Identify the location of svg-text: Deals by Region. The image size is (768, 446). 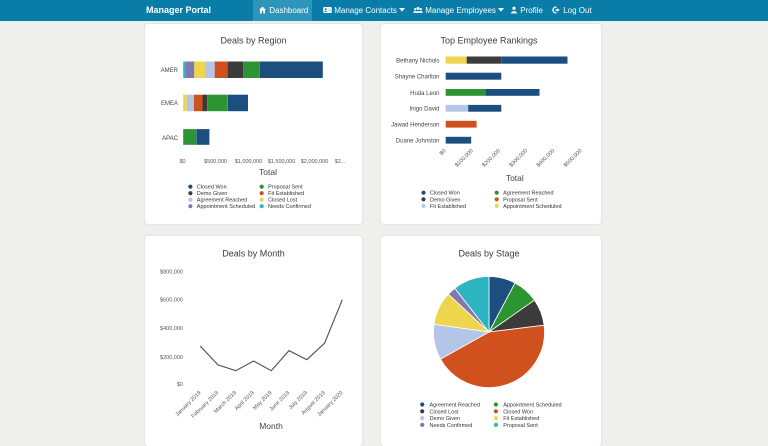
(253, 41).